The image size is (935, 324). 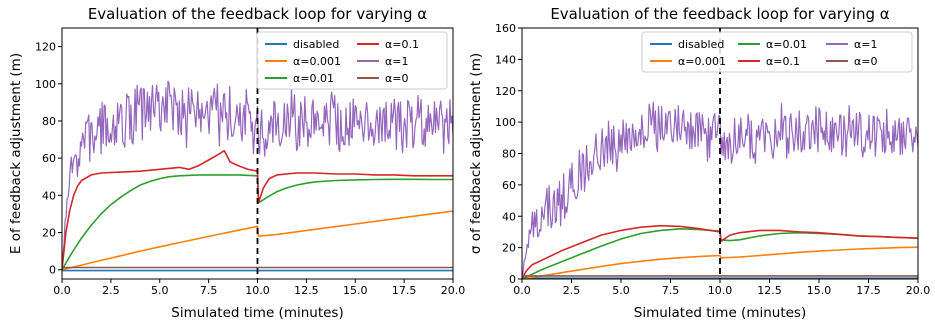 I want to click on legend-box, so click(x=352, y=60).